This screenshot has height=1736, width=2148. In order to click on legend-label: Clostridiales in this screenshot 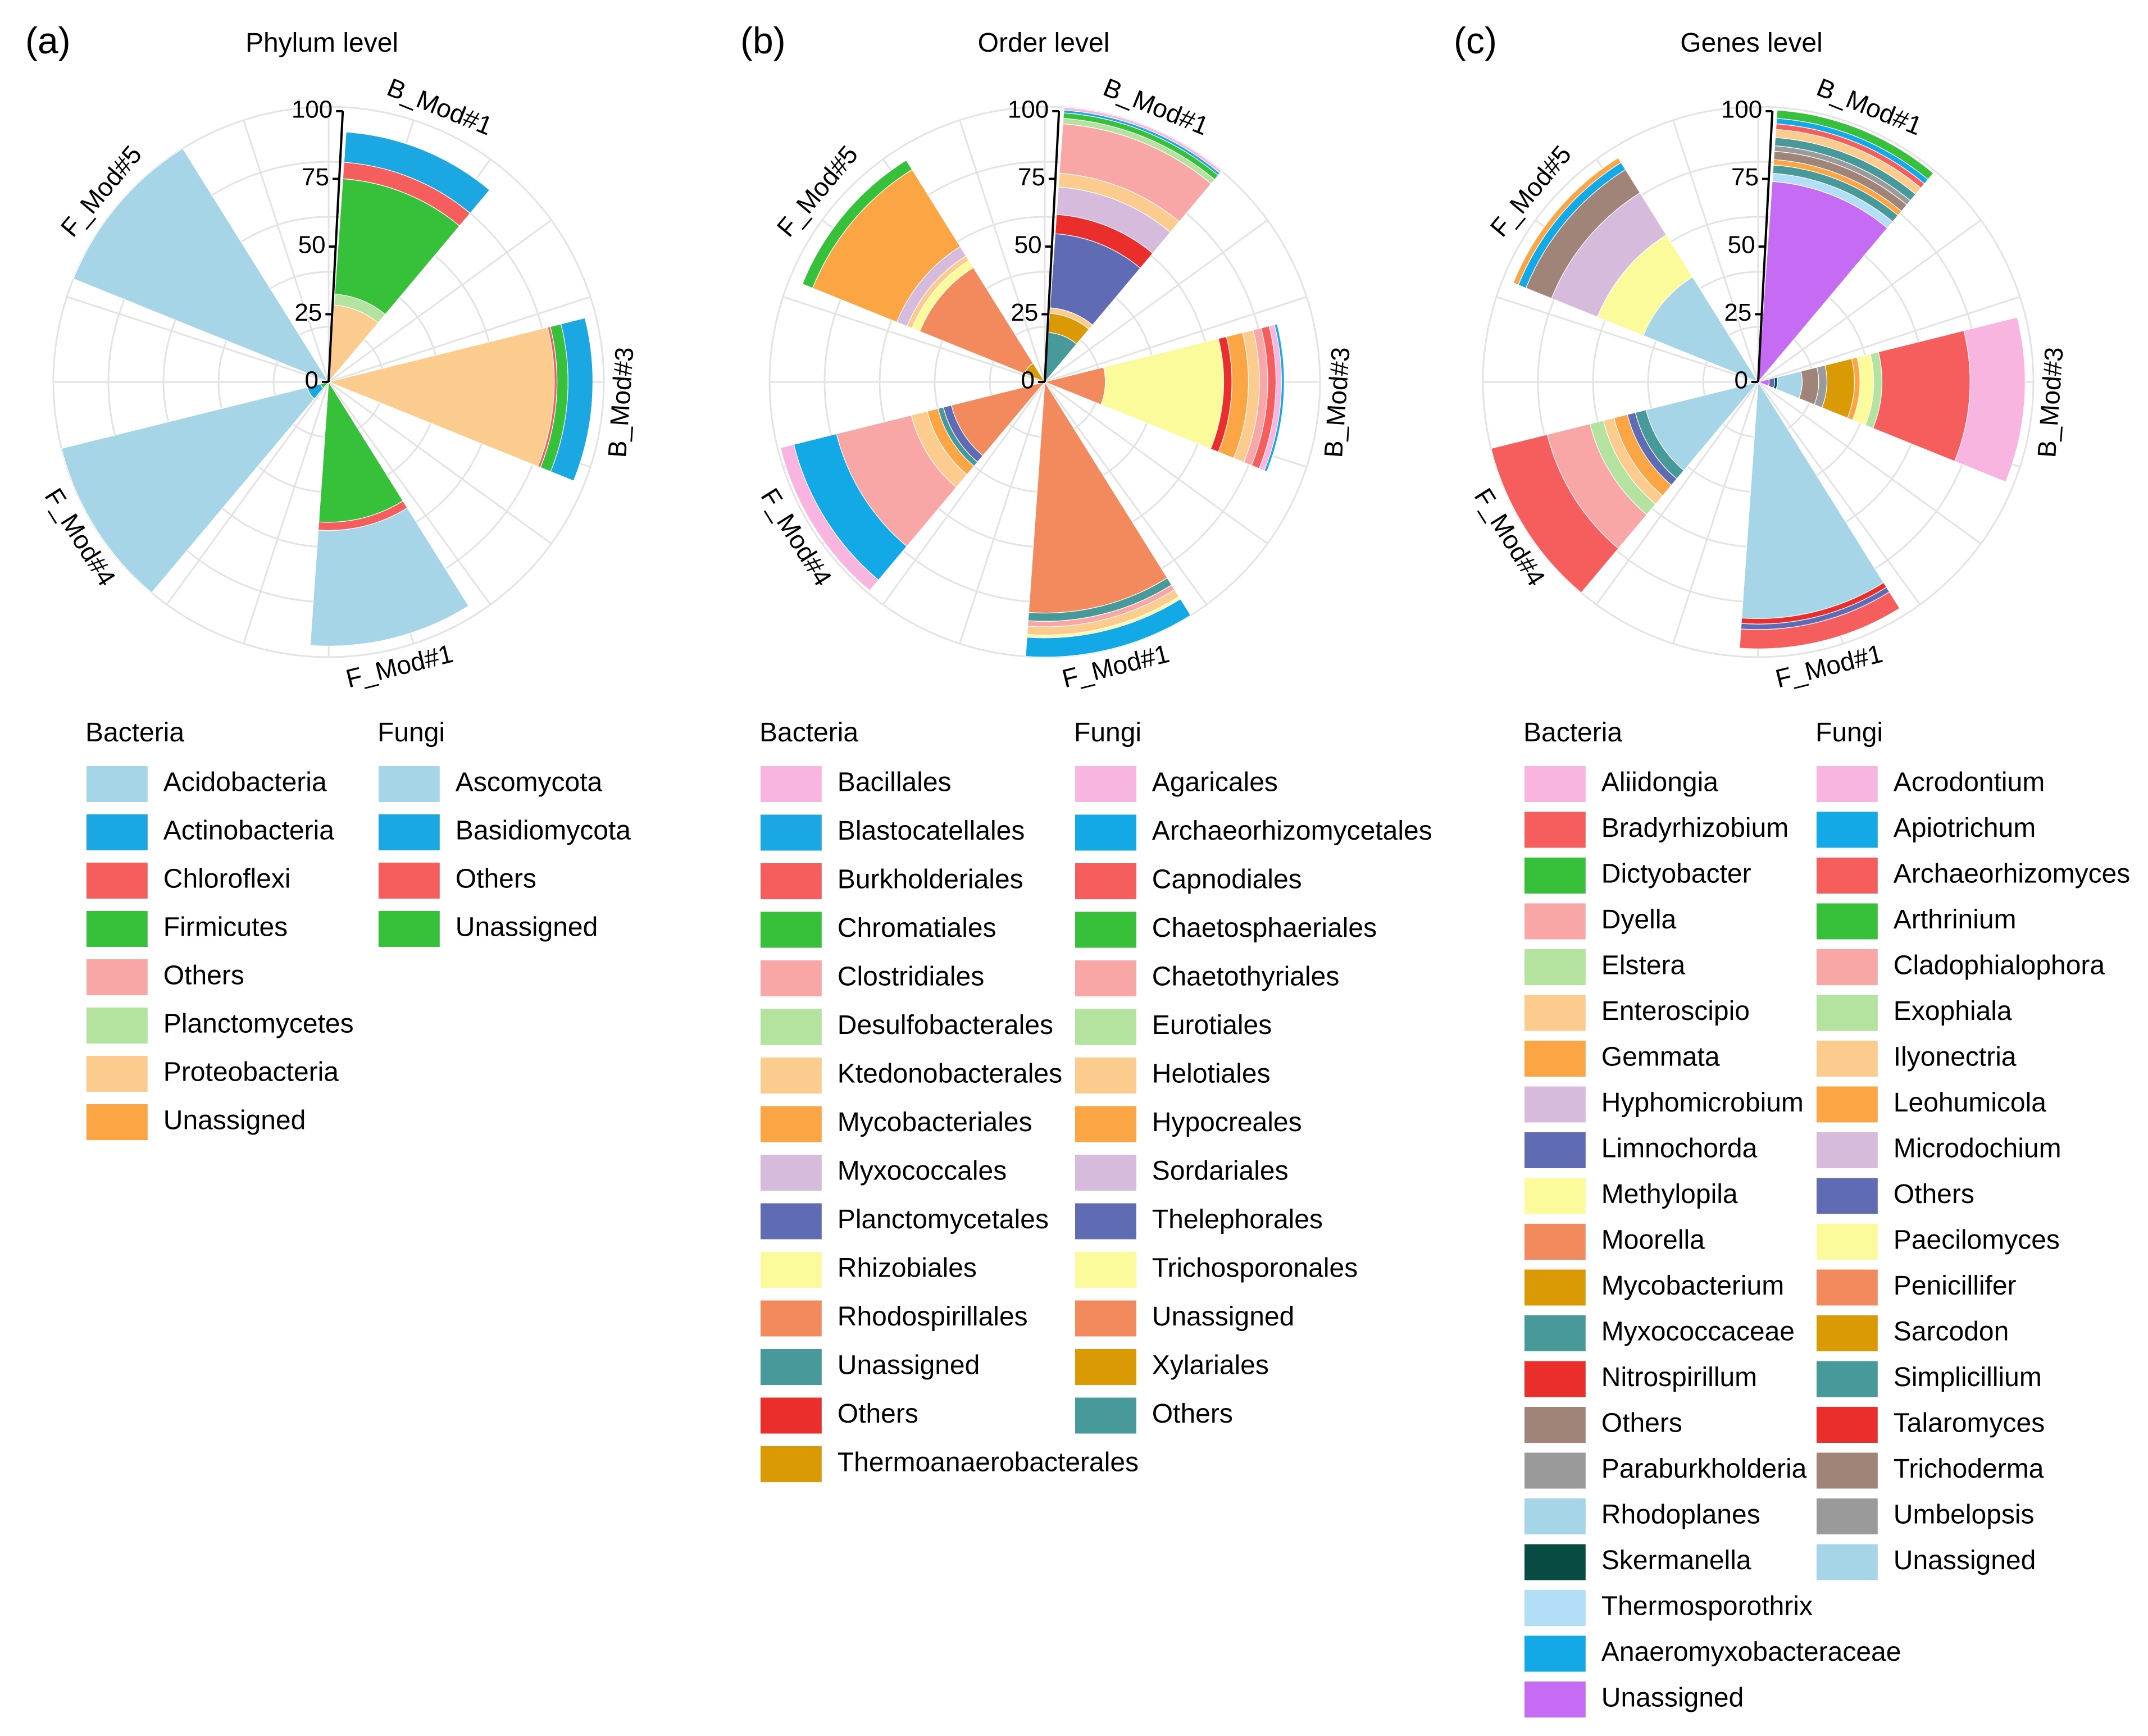, I will do `click(911, 977)`.